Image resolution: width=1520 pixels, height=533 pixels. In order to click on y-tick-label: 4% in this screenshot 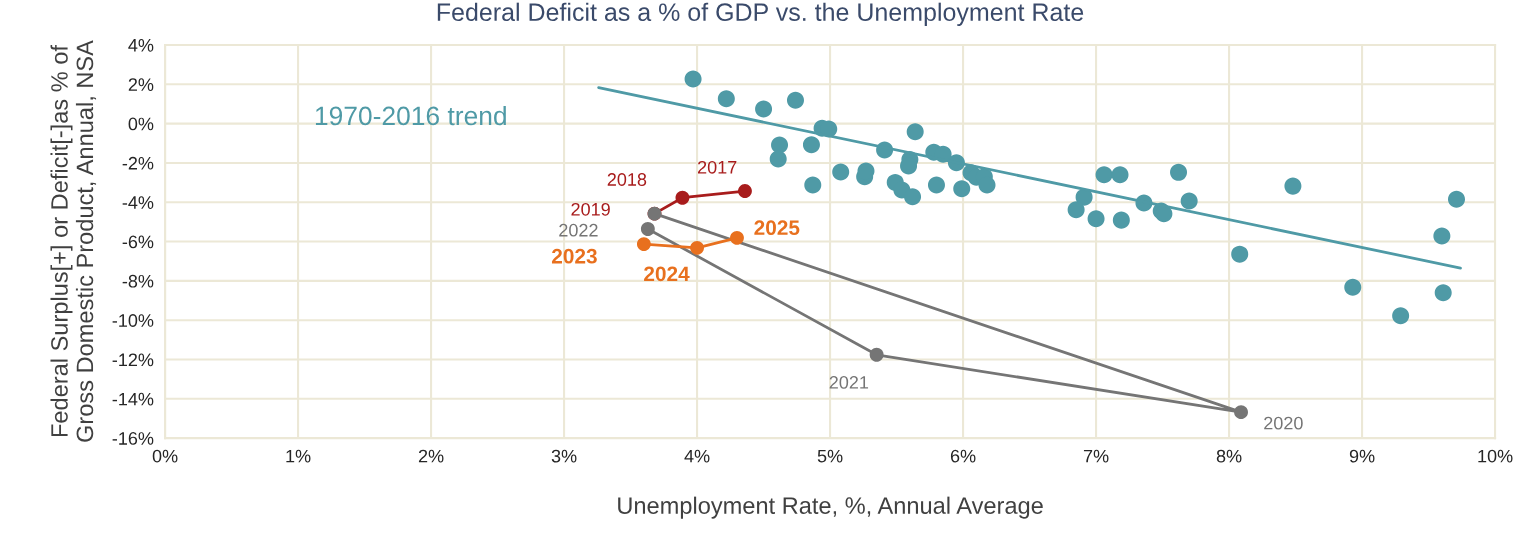, I will do `click(141, 45)`.